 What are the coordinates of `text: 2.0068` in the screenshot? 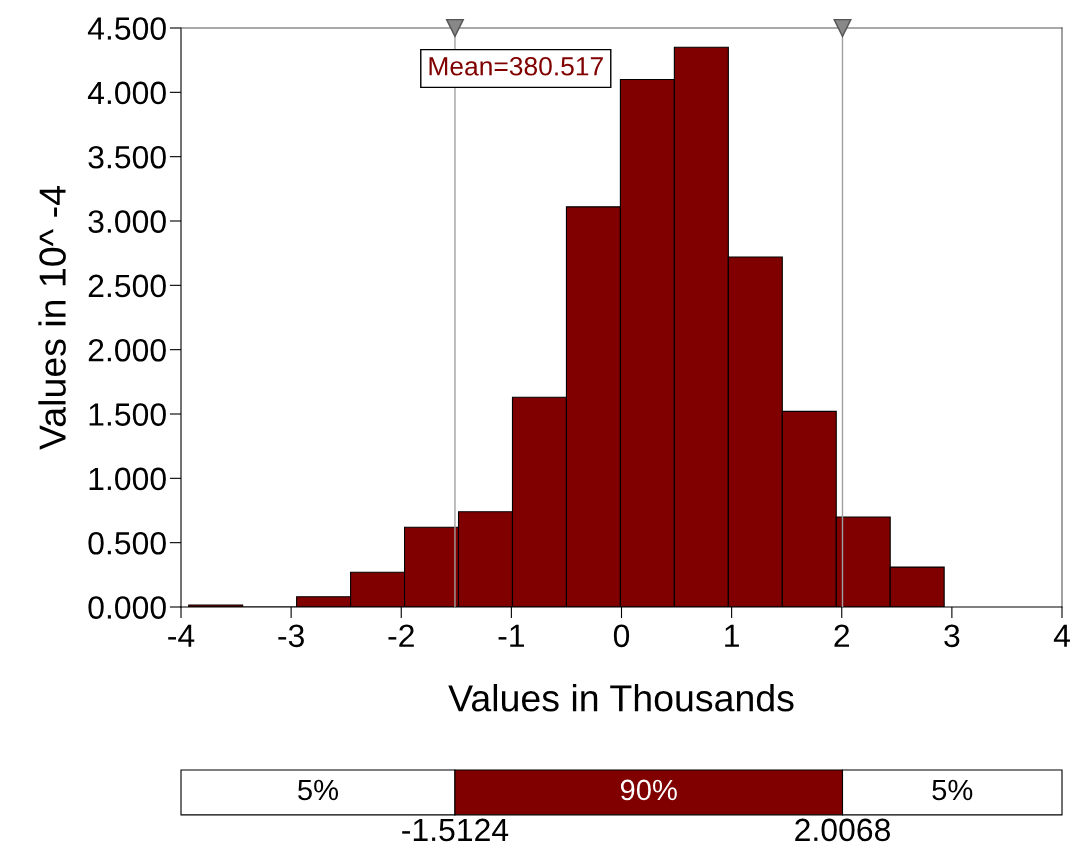 It's located at (842, 830).